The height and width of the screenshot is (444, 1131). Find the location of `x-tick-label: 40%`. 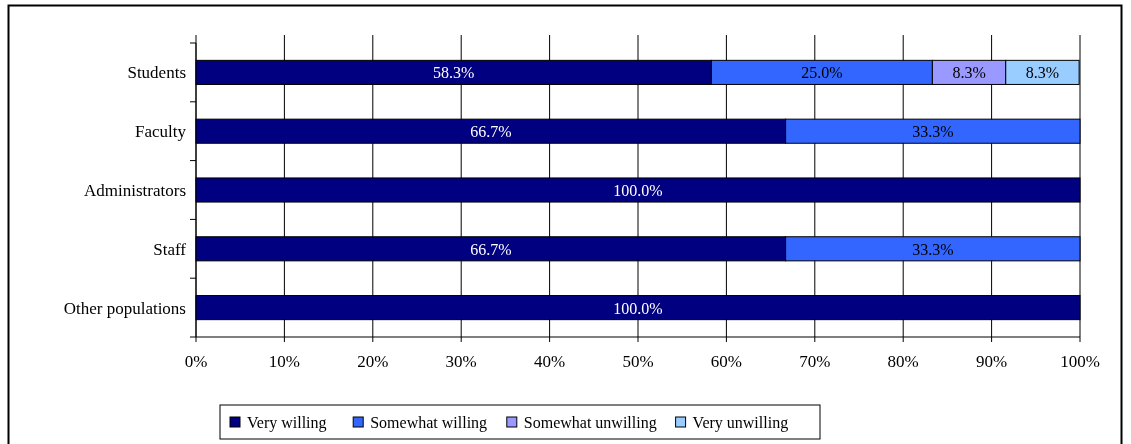

x-tick-label: 40% is located at coordinates (550, 361).